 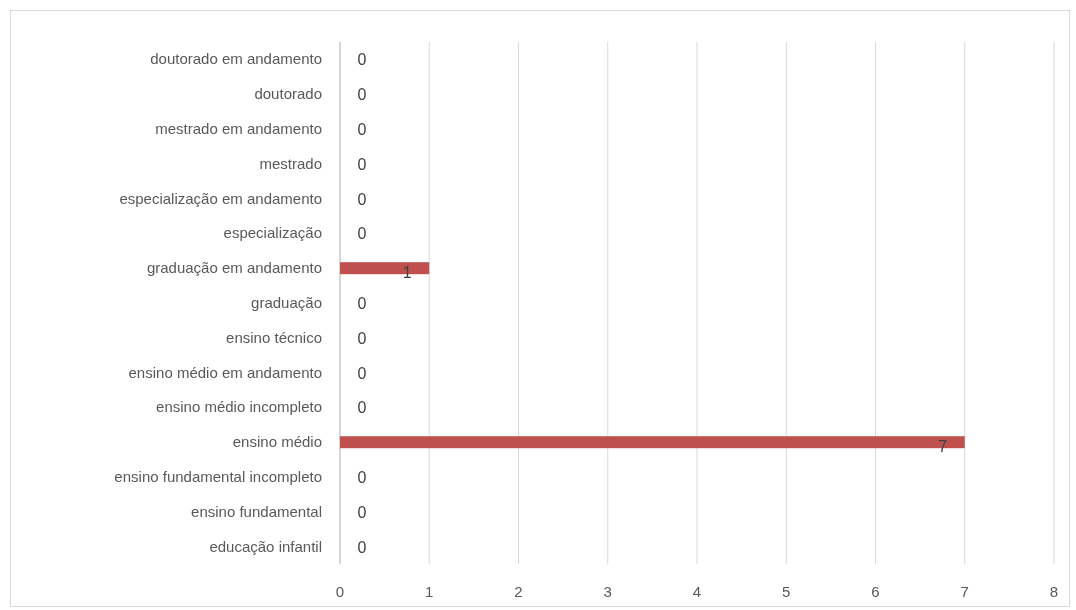 I want to click on y-tick-label: educação infantil, so click(x=265, y=546).